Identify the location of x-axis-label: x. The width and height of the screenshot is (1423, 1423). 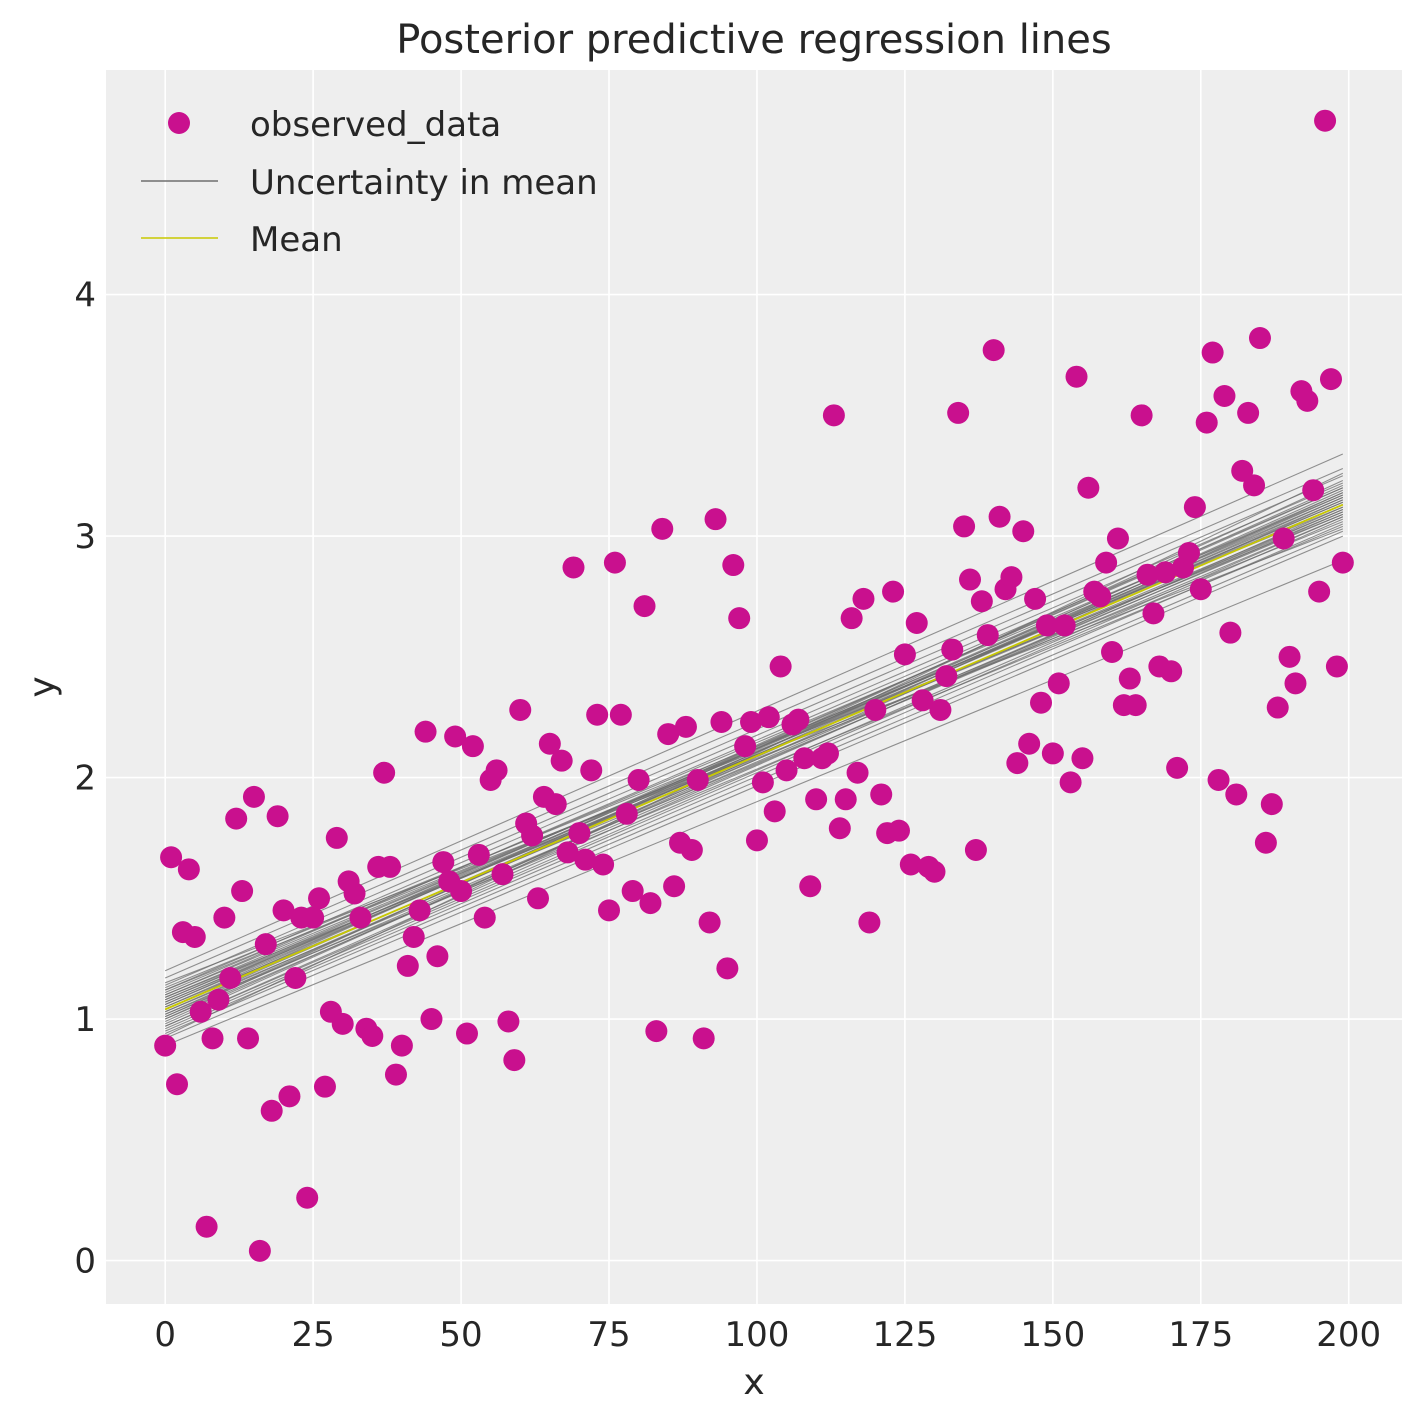
(753, 1382).